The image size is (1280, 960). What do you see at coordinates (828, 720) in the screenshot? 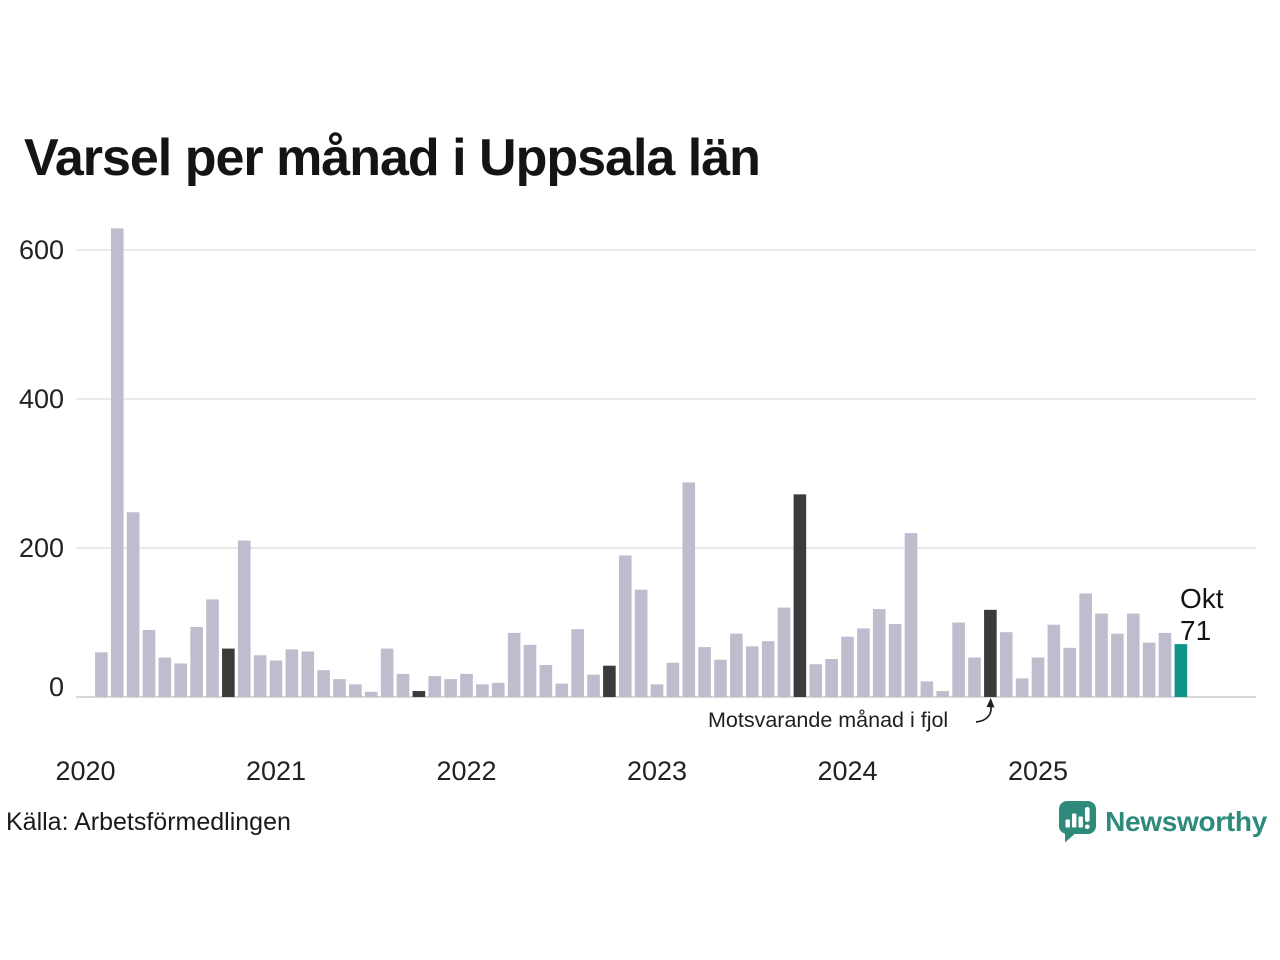
I see `compare-annotation-label: Motsvarande månad i fjol` at bounding box center [828, 720].